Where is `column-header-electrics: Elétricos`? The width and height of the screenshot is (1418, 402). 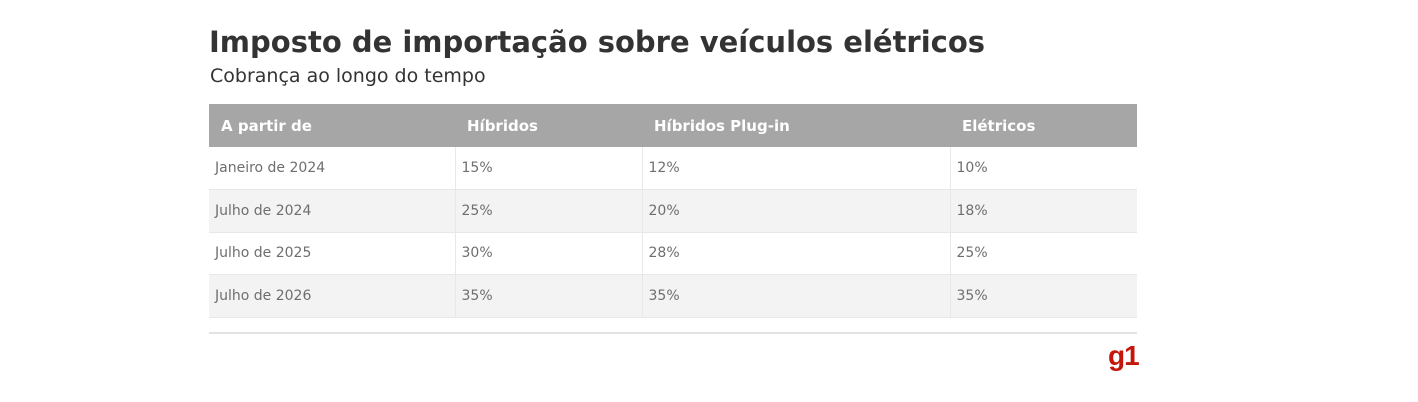
column-header-electrics: Elétricos is located at coordinates (1043, 125).